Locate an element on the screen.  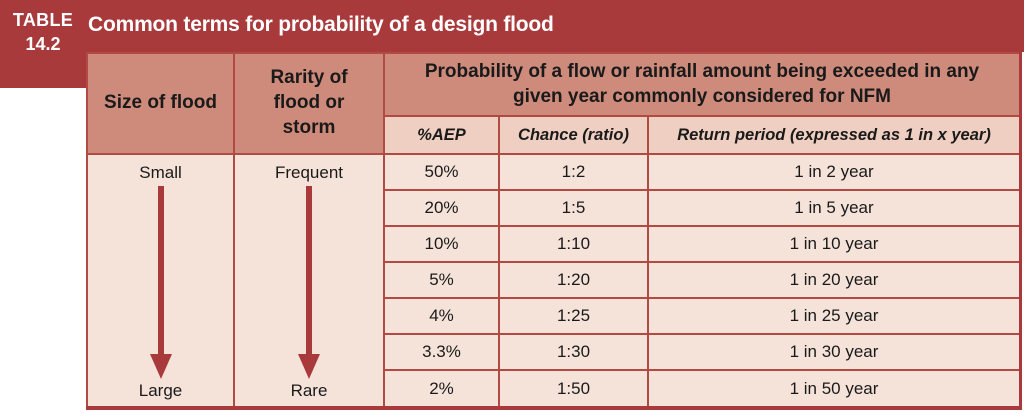
cell-chance: 1:50 is located at coordinates (573, 389).